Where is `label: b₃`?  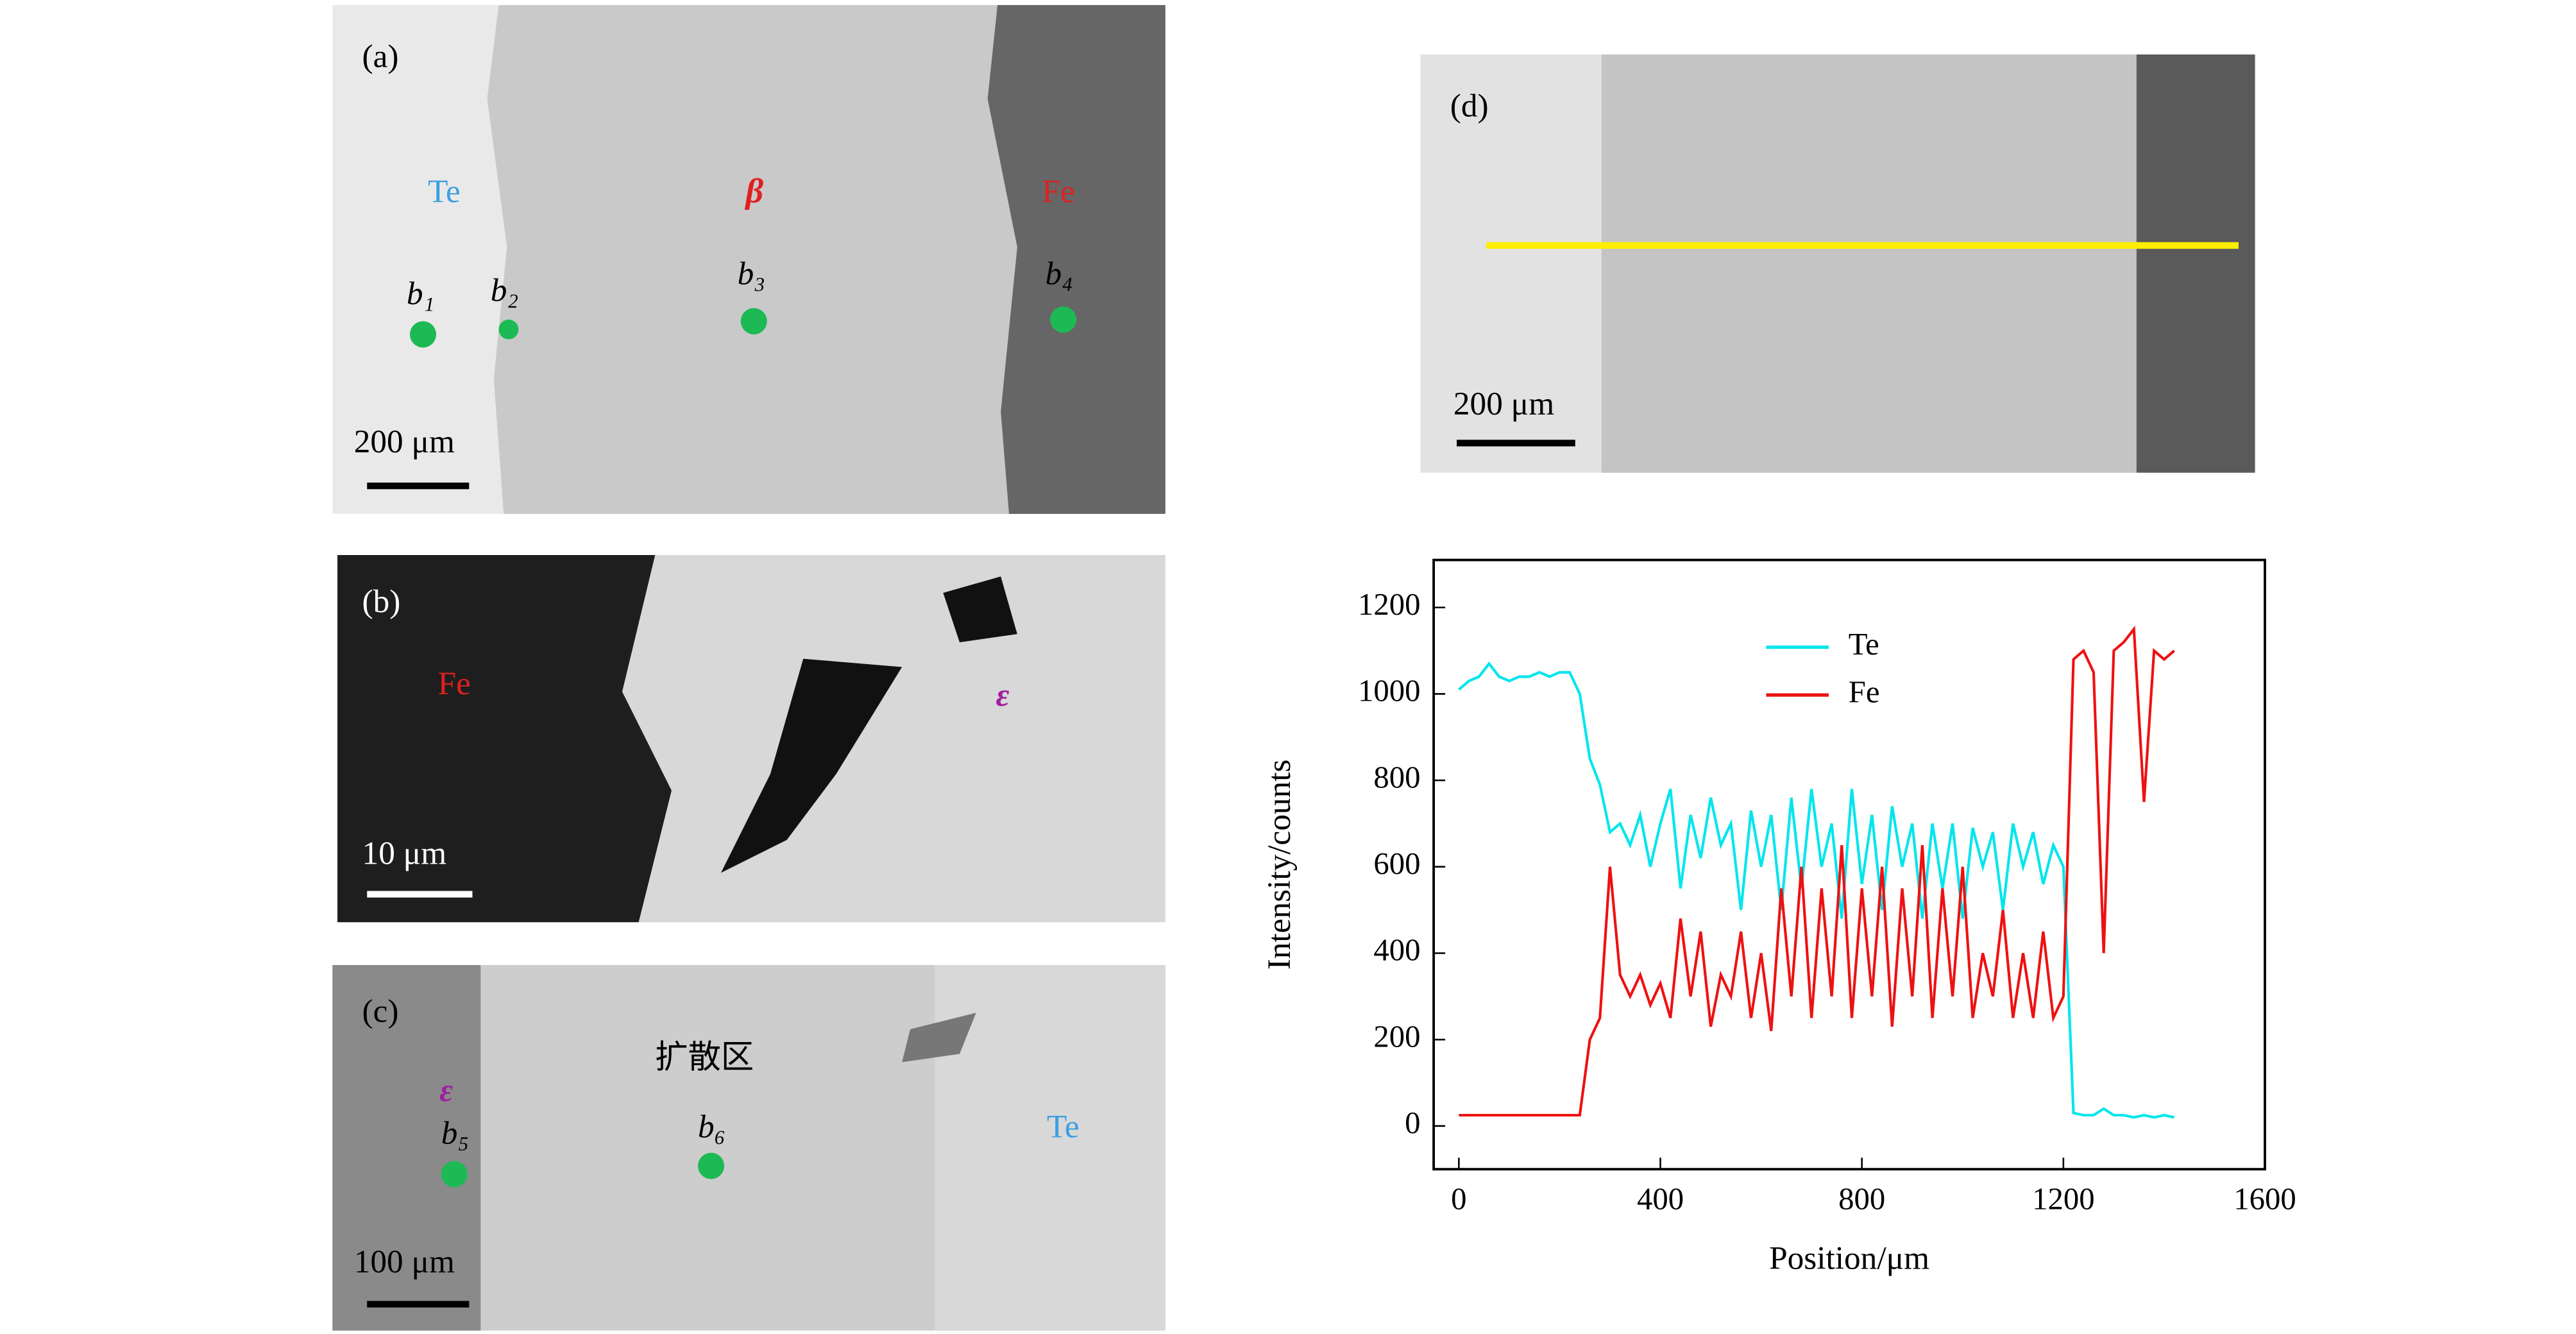
label: b₃ is located at coordinates (752, 273).